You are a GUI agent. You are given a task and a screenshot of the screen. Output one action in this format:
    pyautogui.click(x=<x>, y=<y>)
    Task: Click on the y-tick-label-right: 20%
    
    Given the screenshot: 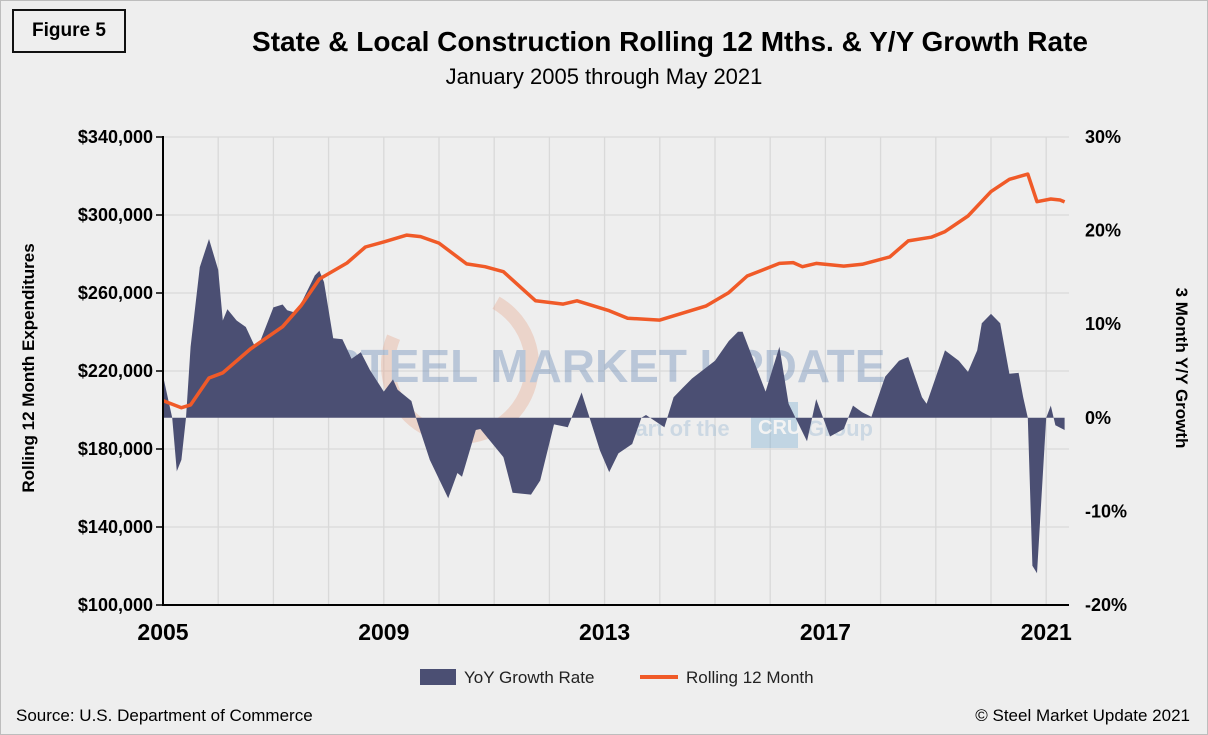 What is the action you would take?
    pyautogui.click(x=1103, y=231)
    